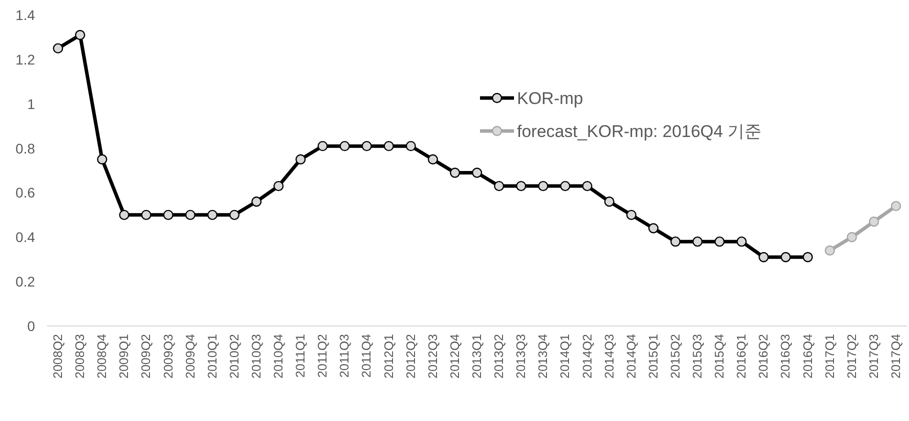 This screenshot has width=909, height=421. What do you see at coordinates (675, 356) in the screenshot?
I see `xtick: 2015Q2` at bounding box center [675, 356].